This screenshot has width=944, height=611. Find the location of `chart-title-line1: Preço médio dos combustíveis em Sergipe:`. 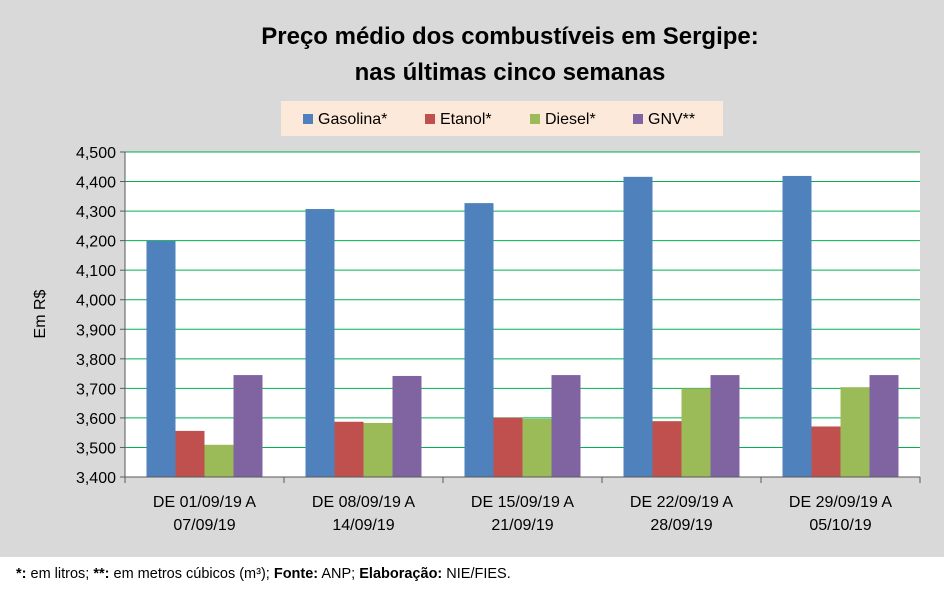

chart-title-line1: Preço médio dos combustíveis em Sergipe: is located at coordinates (509, 36).